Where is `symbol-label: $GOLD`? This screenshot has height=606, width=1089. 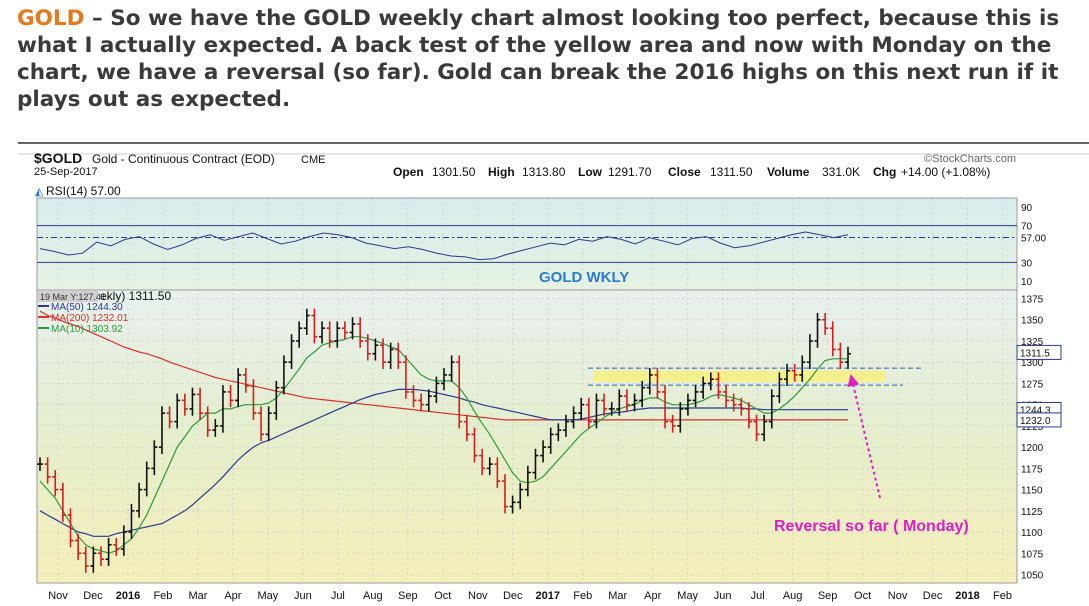
symbol-label: $GOLD is located at coordinates (58, 158).